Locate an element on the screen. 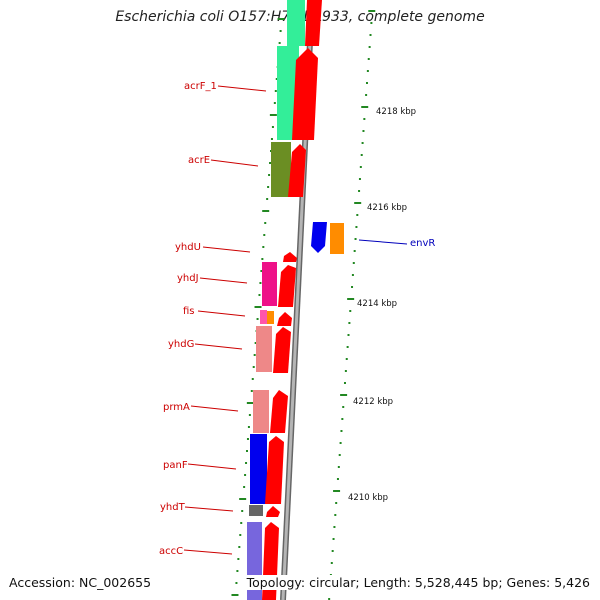 Image resolution: width=600 pixels, height=600 pixels. cds-track is located at coordinates (292, 300).